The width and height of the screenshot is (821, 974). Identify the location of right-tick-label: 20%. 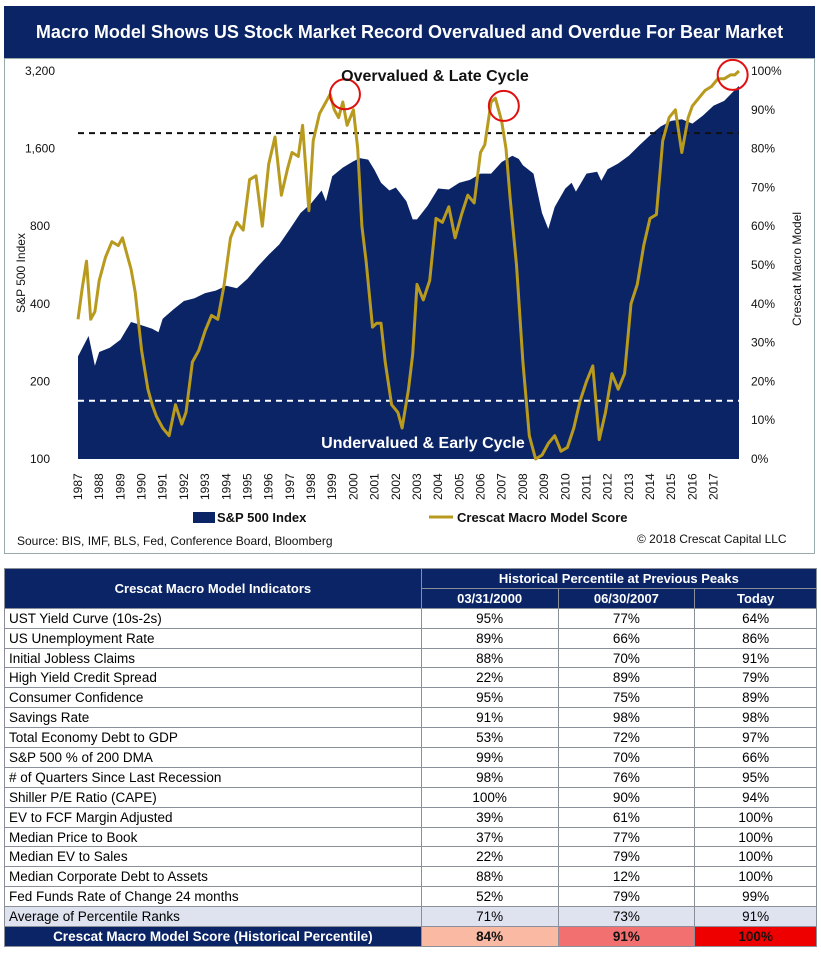
(763, 381).